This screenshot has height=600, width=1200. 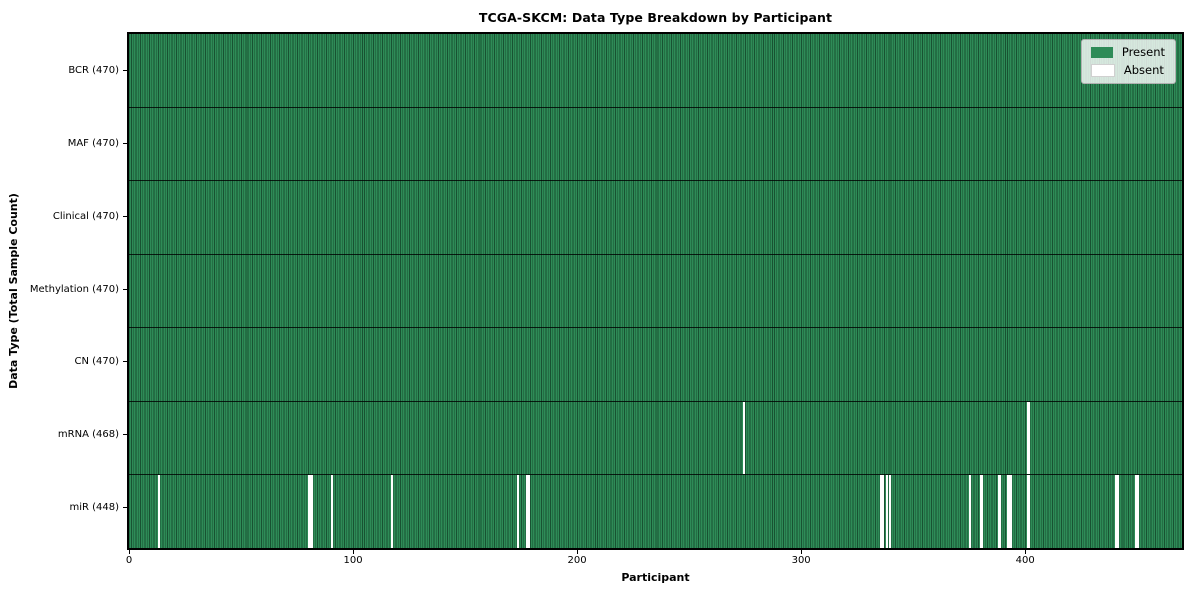 I want to click on x-tick-label: 200, so click(x=577, y=560).